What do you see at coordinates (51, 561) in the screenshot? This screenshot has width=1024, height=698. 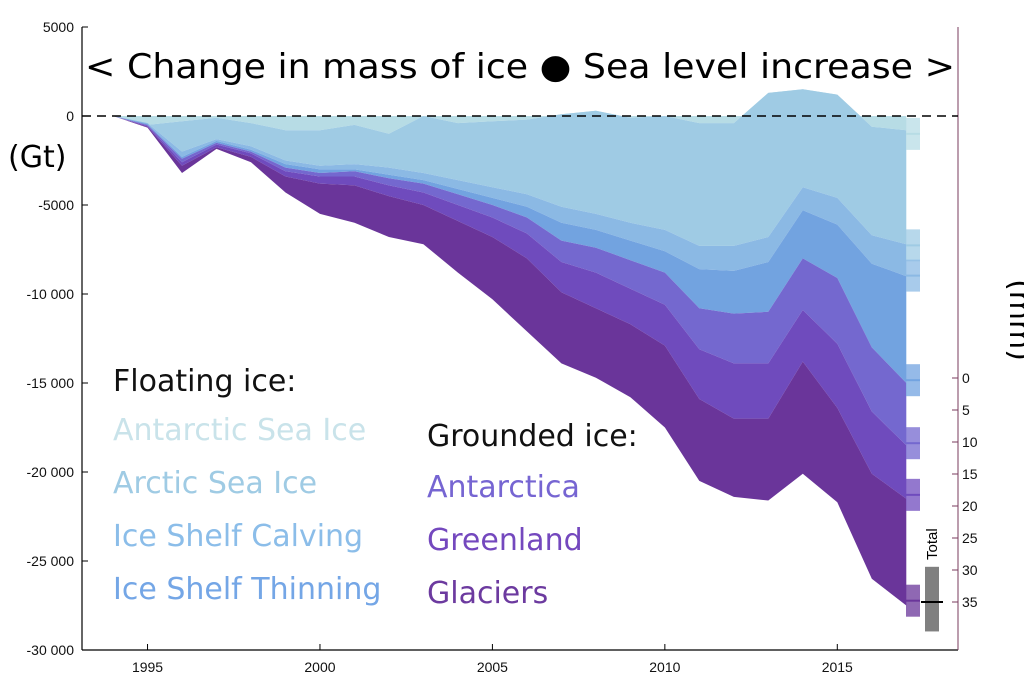 I see `y-tick-label: -25 000` at bounding box center [51, 561].